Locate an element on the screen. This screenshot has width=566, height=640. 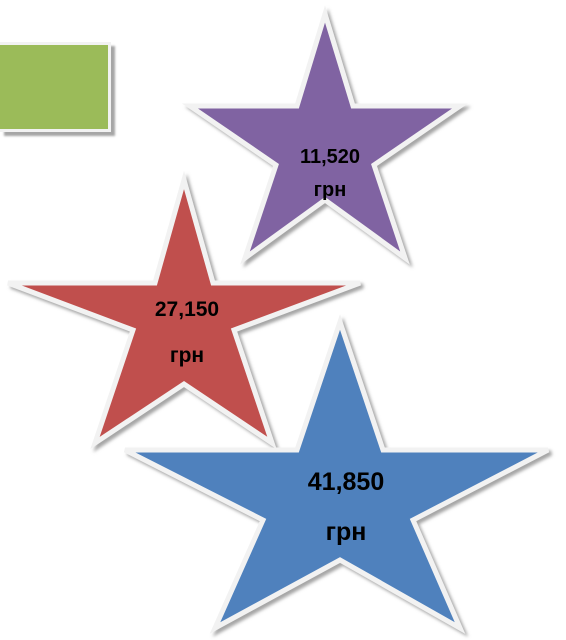
star-red-amount: 27,150 is located at coordinates (187, 309).